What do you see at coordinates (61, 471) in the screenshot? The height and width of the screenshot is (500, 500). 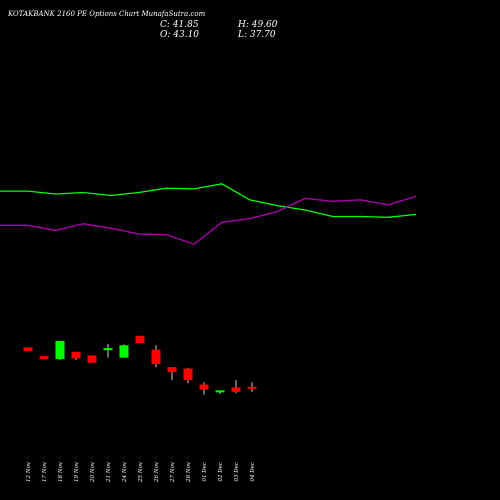 I see `x-tick-label: 18 Nov` at bounding box center [61, 471].